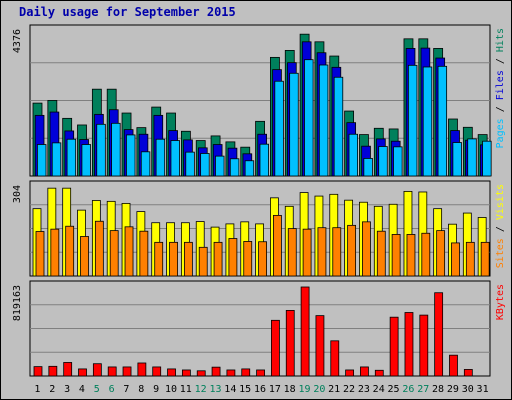 Image resolution: width=512 pixels, height=400 pixels. I want to click on legend-entry: Hits, so click(500, 40).